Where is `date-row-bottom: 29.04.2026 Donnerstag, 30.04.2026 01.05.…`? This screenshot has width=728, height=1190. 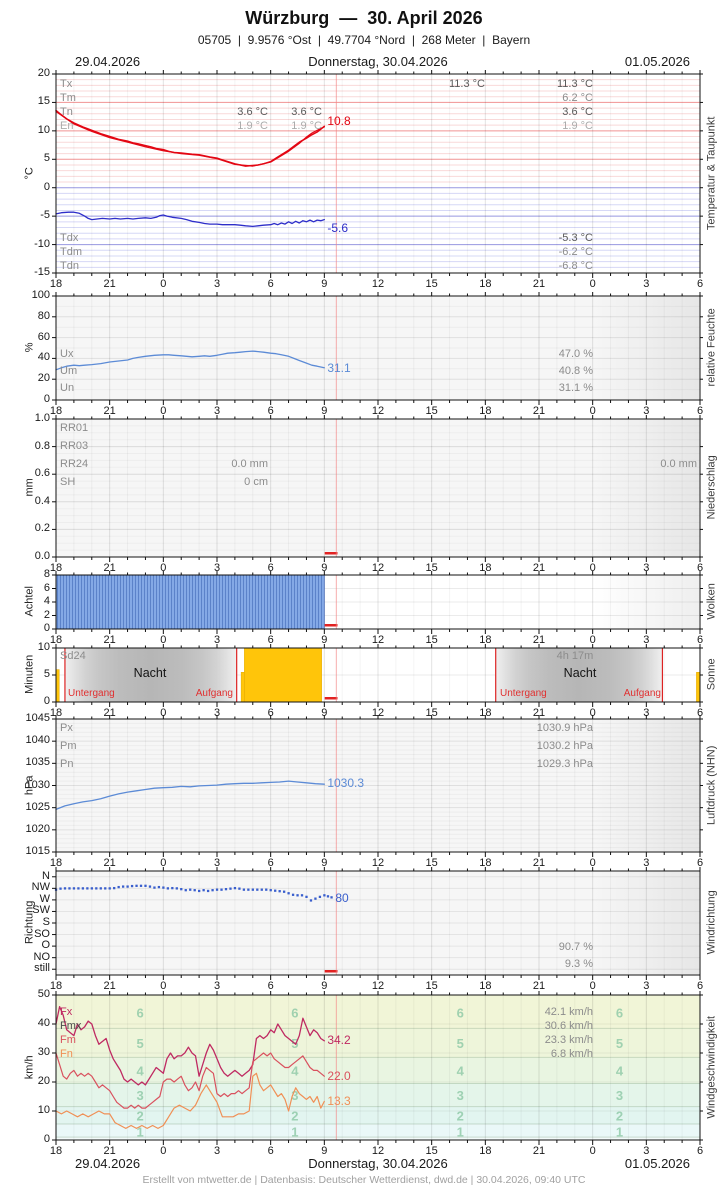 date-row-bottom: 29.04.2026 Donnerstag, 30.04.2026 01.05.… is located at coordinates (364, 1164).